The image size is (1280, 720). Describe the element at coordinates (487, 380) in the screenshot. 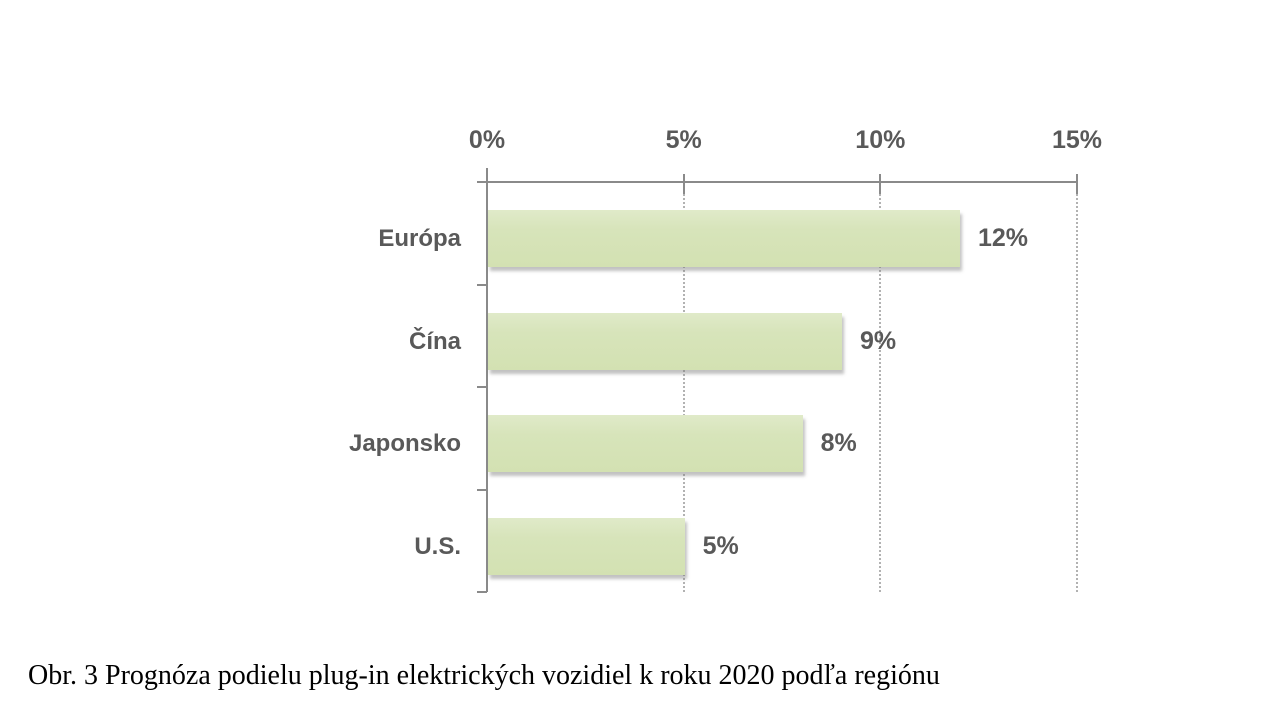

I see `y-axis-line` at that location.